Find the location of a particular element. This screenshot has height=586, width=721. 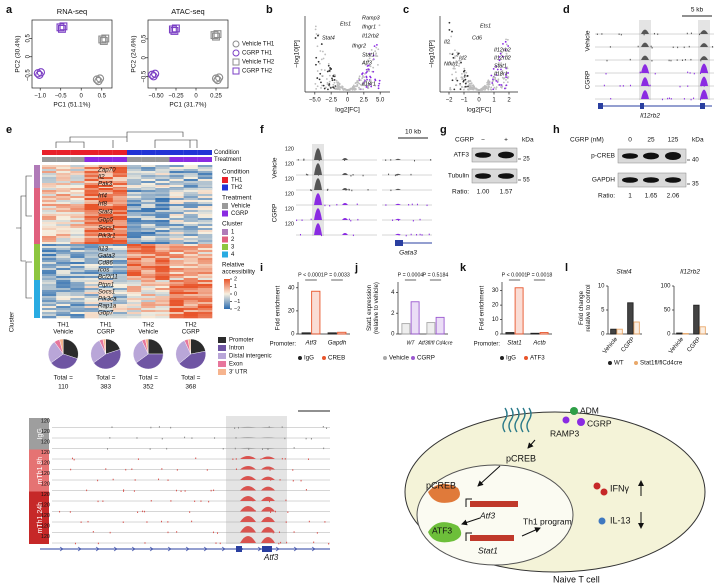

gene-label: Zap70 is located at coordinates (106, 170).